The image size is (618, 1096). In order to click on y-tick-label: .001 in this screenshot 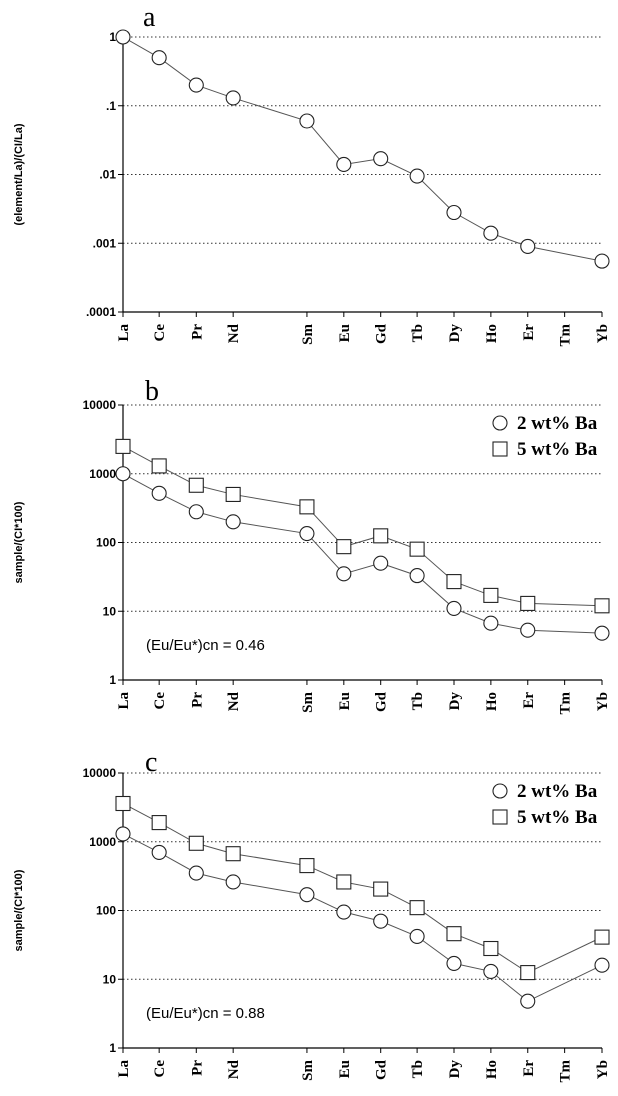, I will do `click(105, 243)`.